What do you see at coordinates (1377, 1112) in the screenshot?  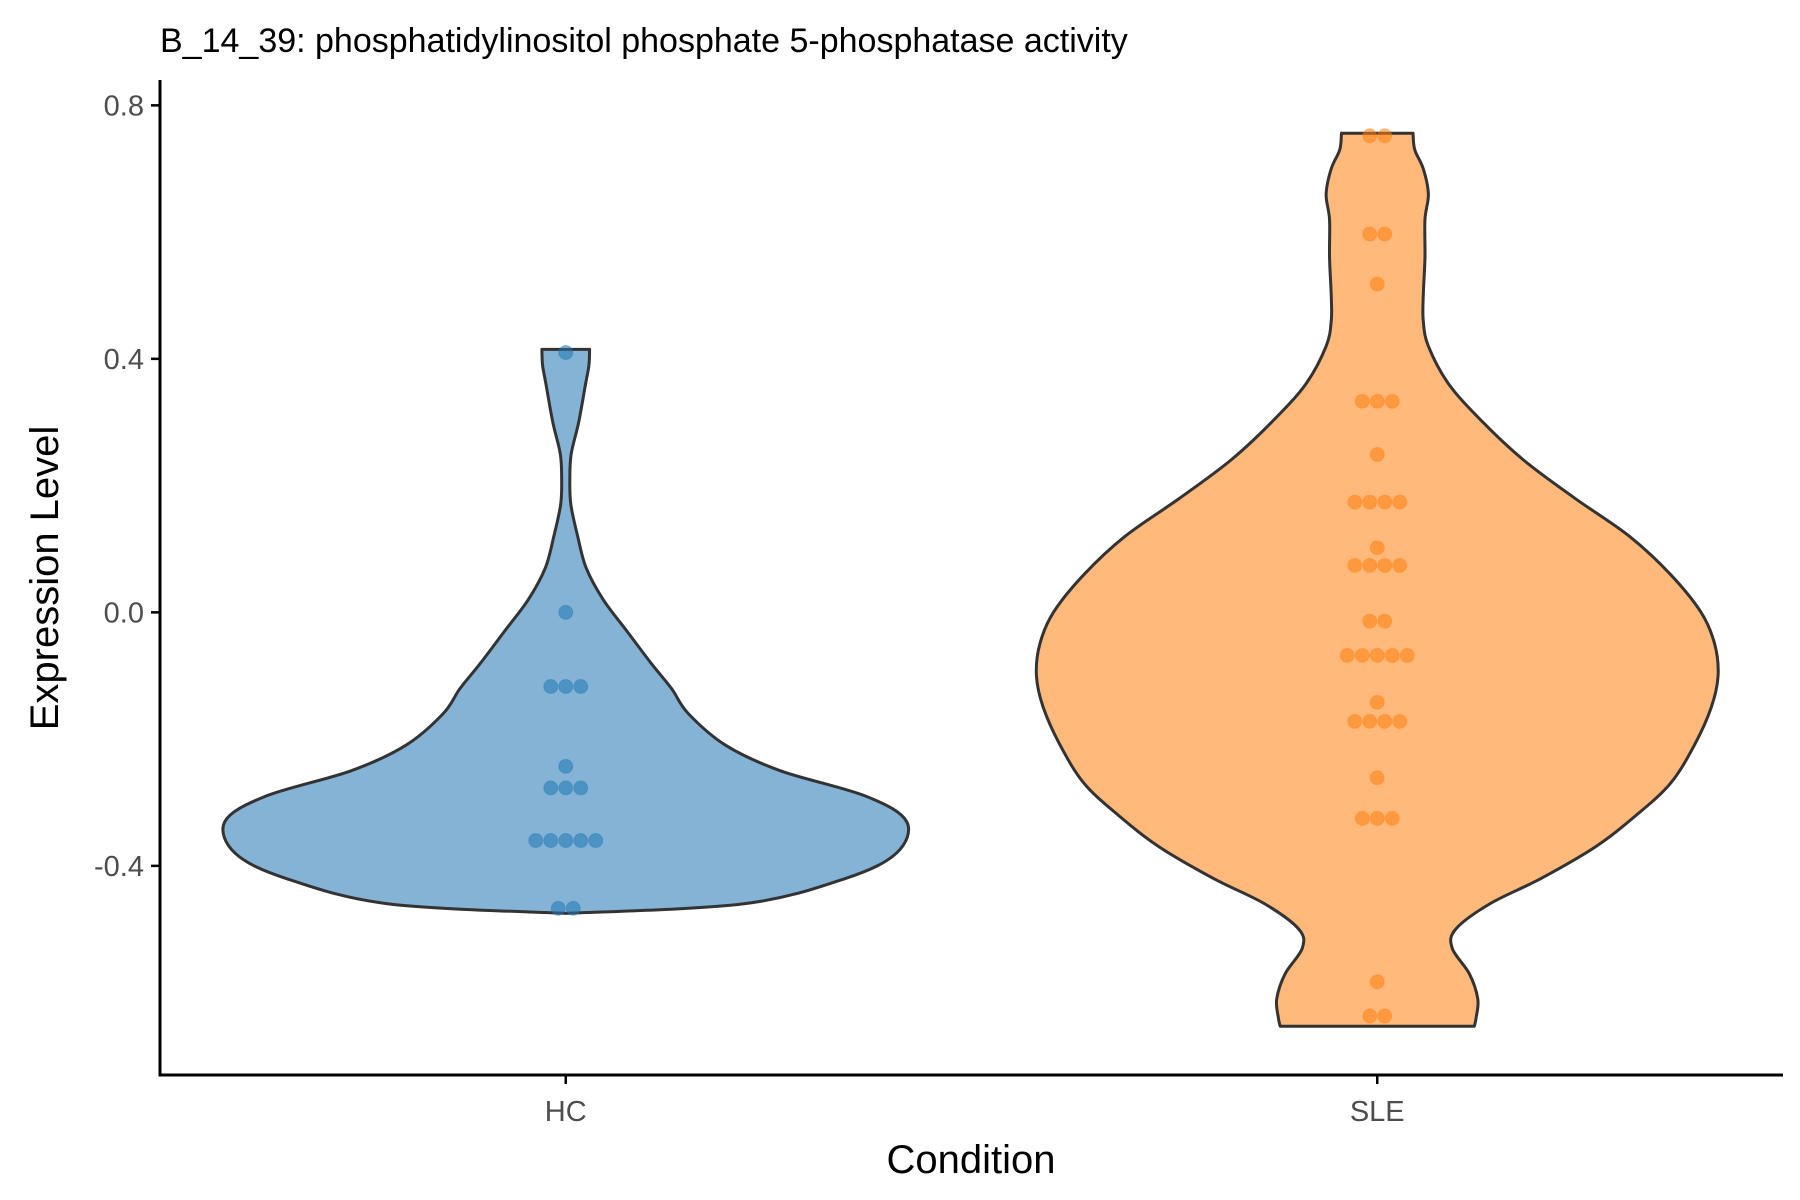 I see `x-tick-label: SLE` at bounding box center [1377, 1112].